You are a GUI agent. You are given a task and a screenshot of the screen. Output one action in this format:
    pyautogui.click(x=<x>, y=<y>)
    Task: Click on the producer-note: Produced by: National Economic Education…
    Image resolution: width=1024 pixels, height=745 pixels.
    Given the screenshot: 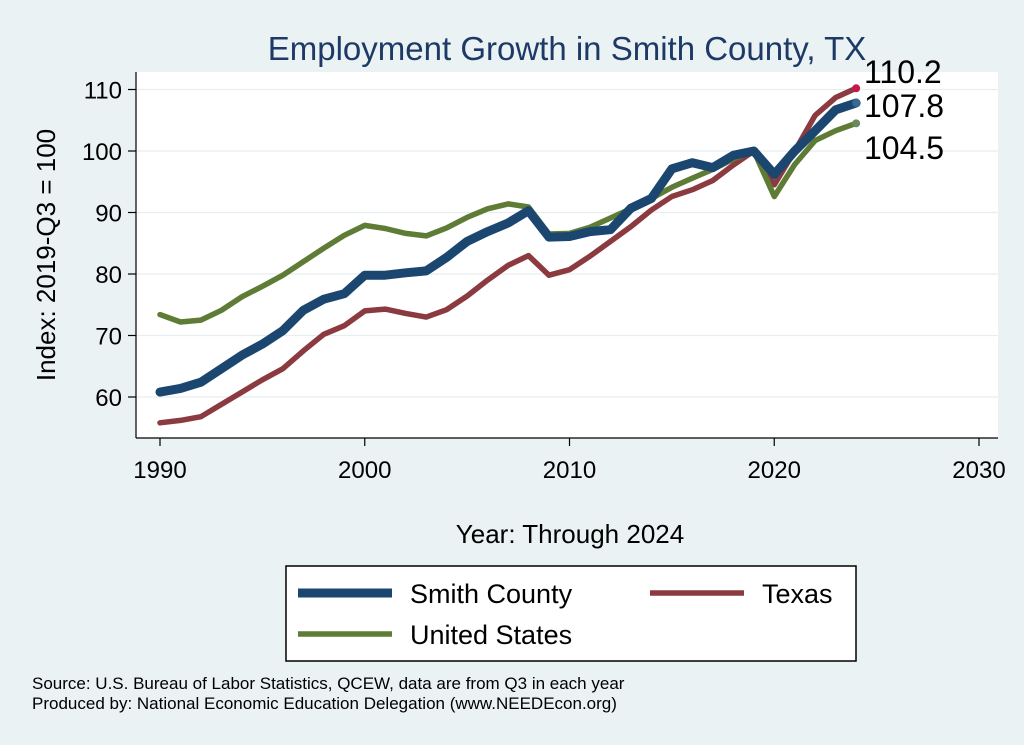 What is the action you would take?
    pyautogui.click(x=324, y=703)
    